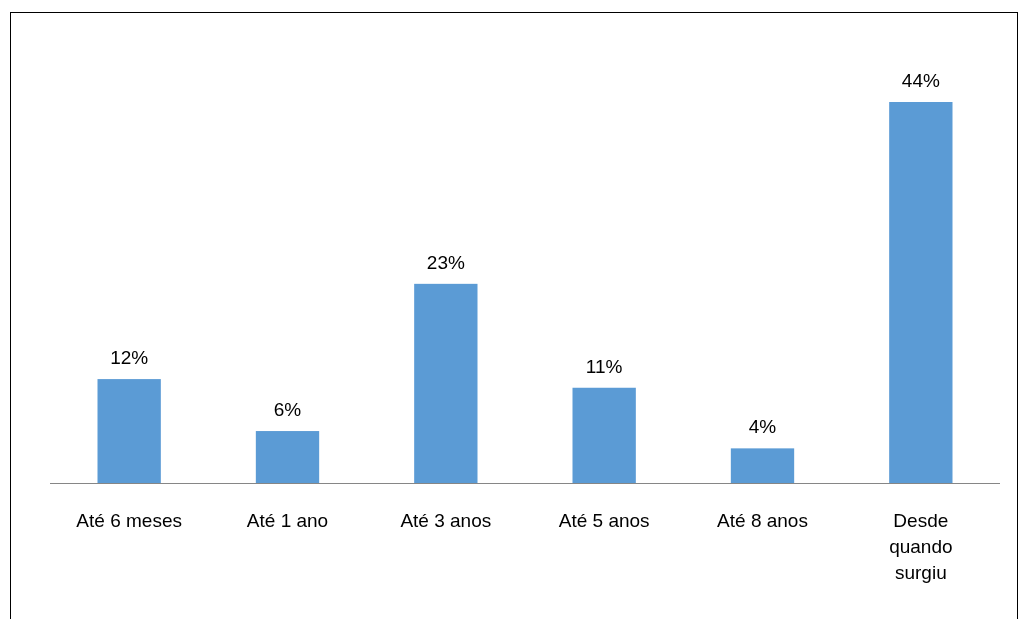 Image resolution: width=1027 pixels, height=619 pixels. What do you see at coordinates (129, 358) in the screenshot?
I see `data-label: 12%` at bounding box center [129, 358].